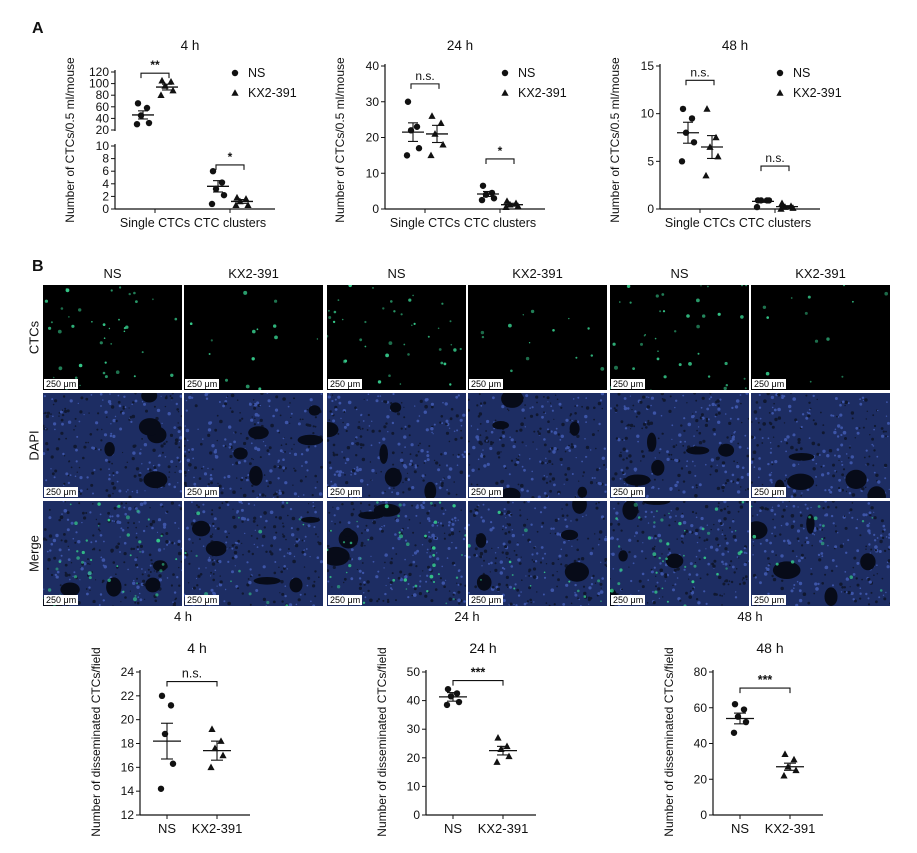 Image resolution: width=917 pixels, height=853 pixels. I want to click on x-tick-label: Single CTCs, so click(700, 223).